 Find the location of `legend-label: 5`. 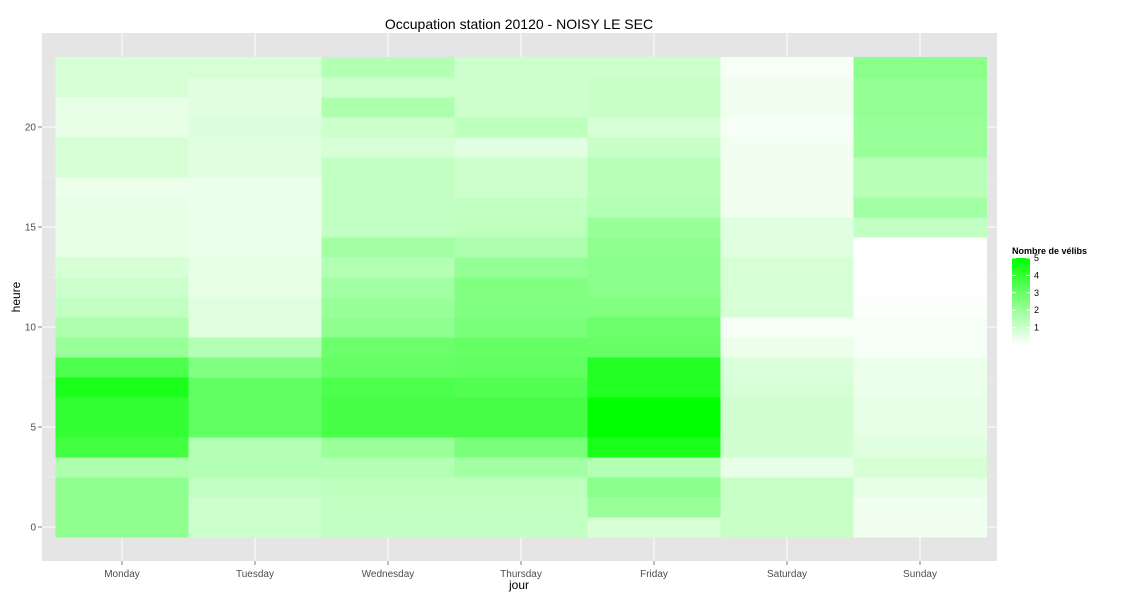

legend-label: 5 is located at coordinates (1036, 258).